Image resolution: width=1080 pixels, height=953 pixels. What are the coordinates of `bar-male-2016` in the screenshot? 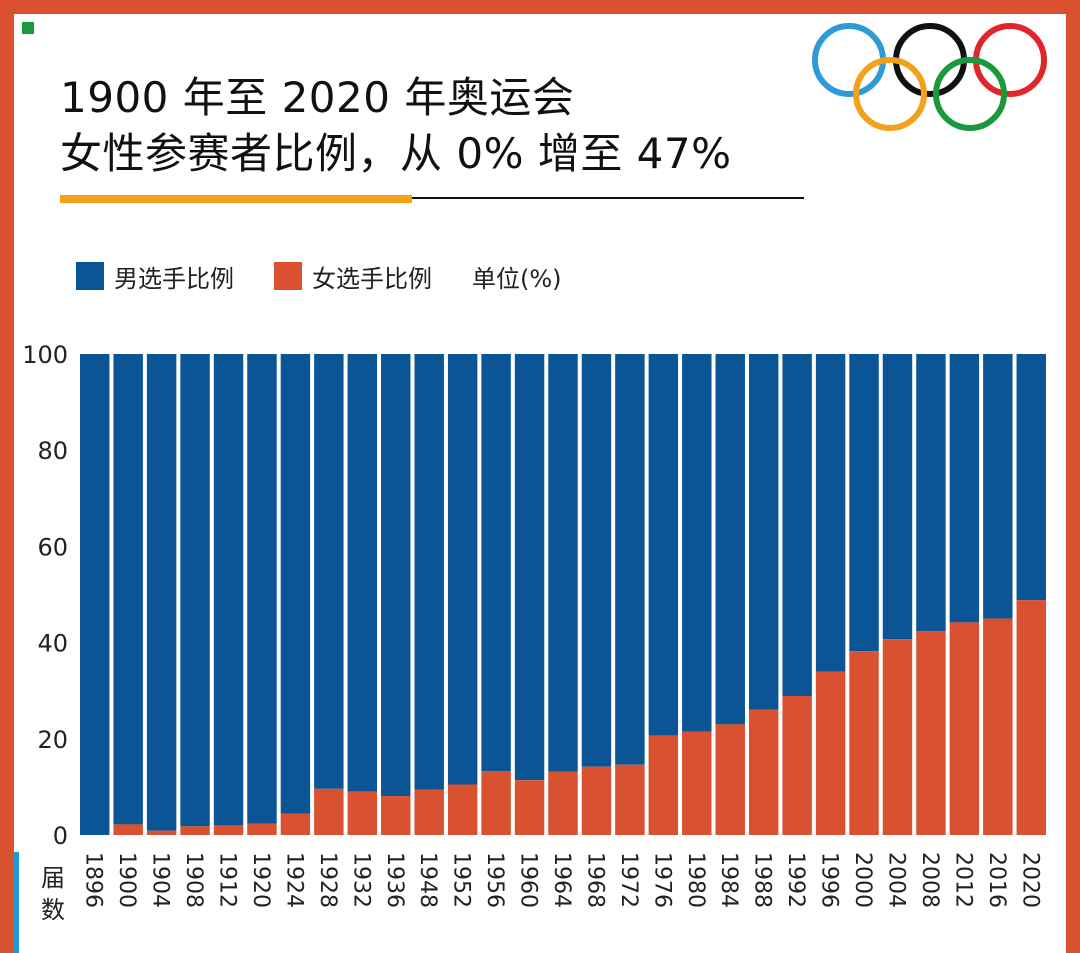 It's located at (998, 486).